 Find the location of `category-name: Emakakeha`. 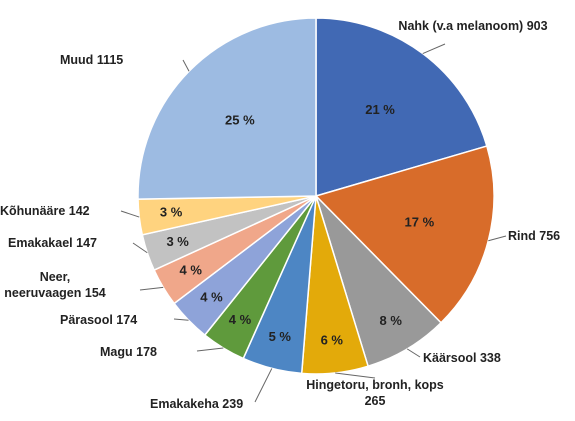

category-name: Emakakeha is located at coordinates (184, 404).